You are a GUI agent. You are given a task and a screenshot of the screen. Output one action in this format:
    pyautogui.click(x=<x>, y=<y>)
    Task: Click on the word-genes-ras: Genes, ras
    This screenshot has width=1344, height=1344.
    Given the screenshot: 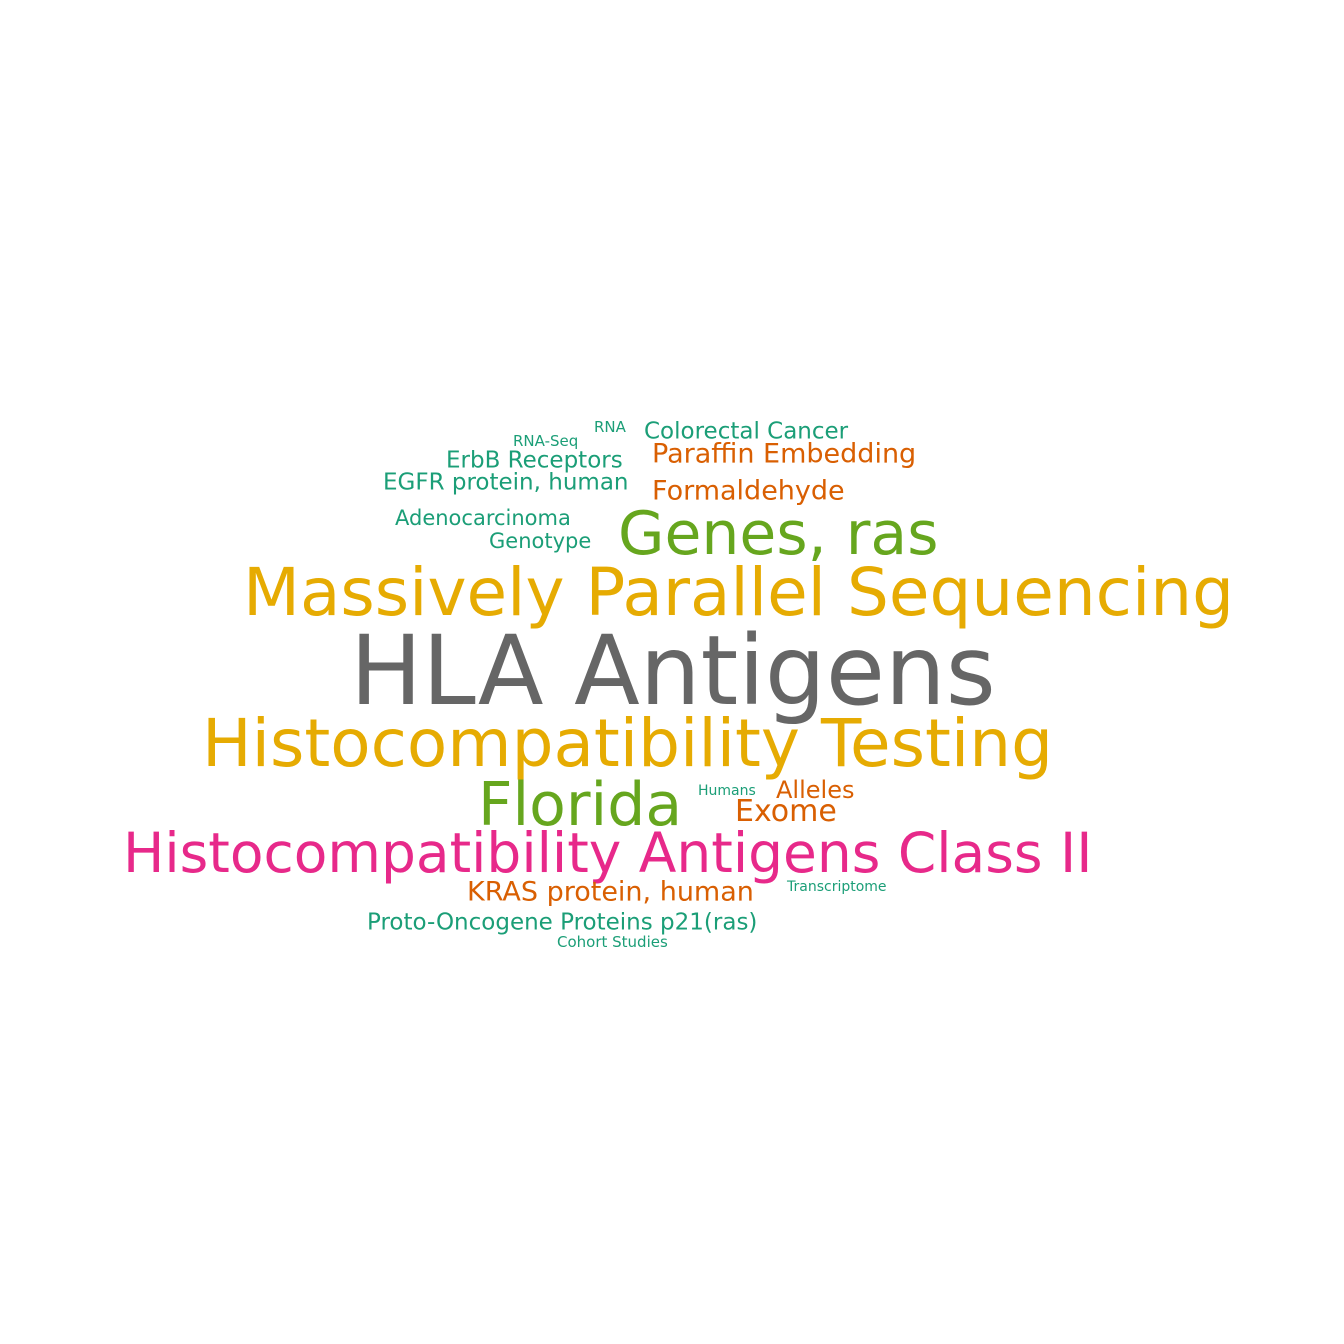 What is the action you would take?
    pyautogui.click(x=778, y=534)
    